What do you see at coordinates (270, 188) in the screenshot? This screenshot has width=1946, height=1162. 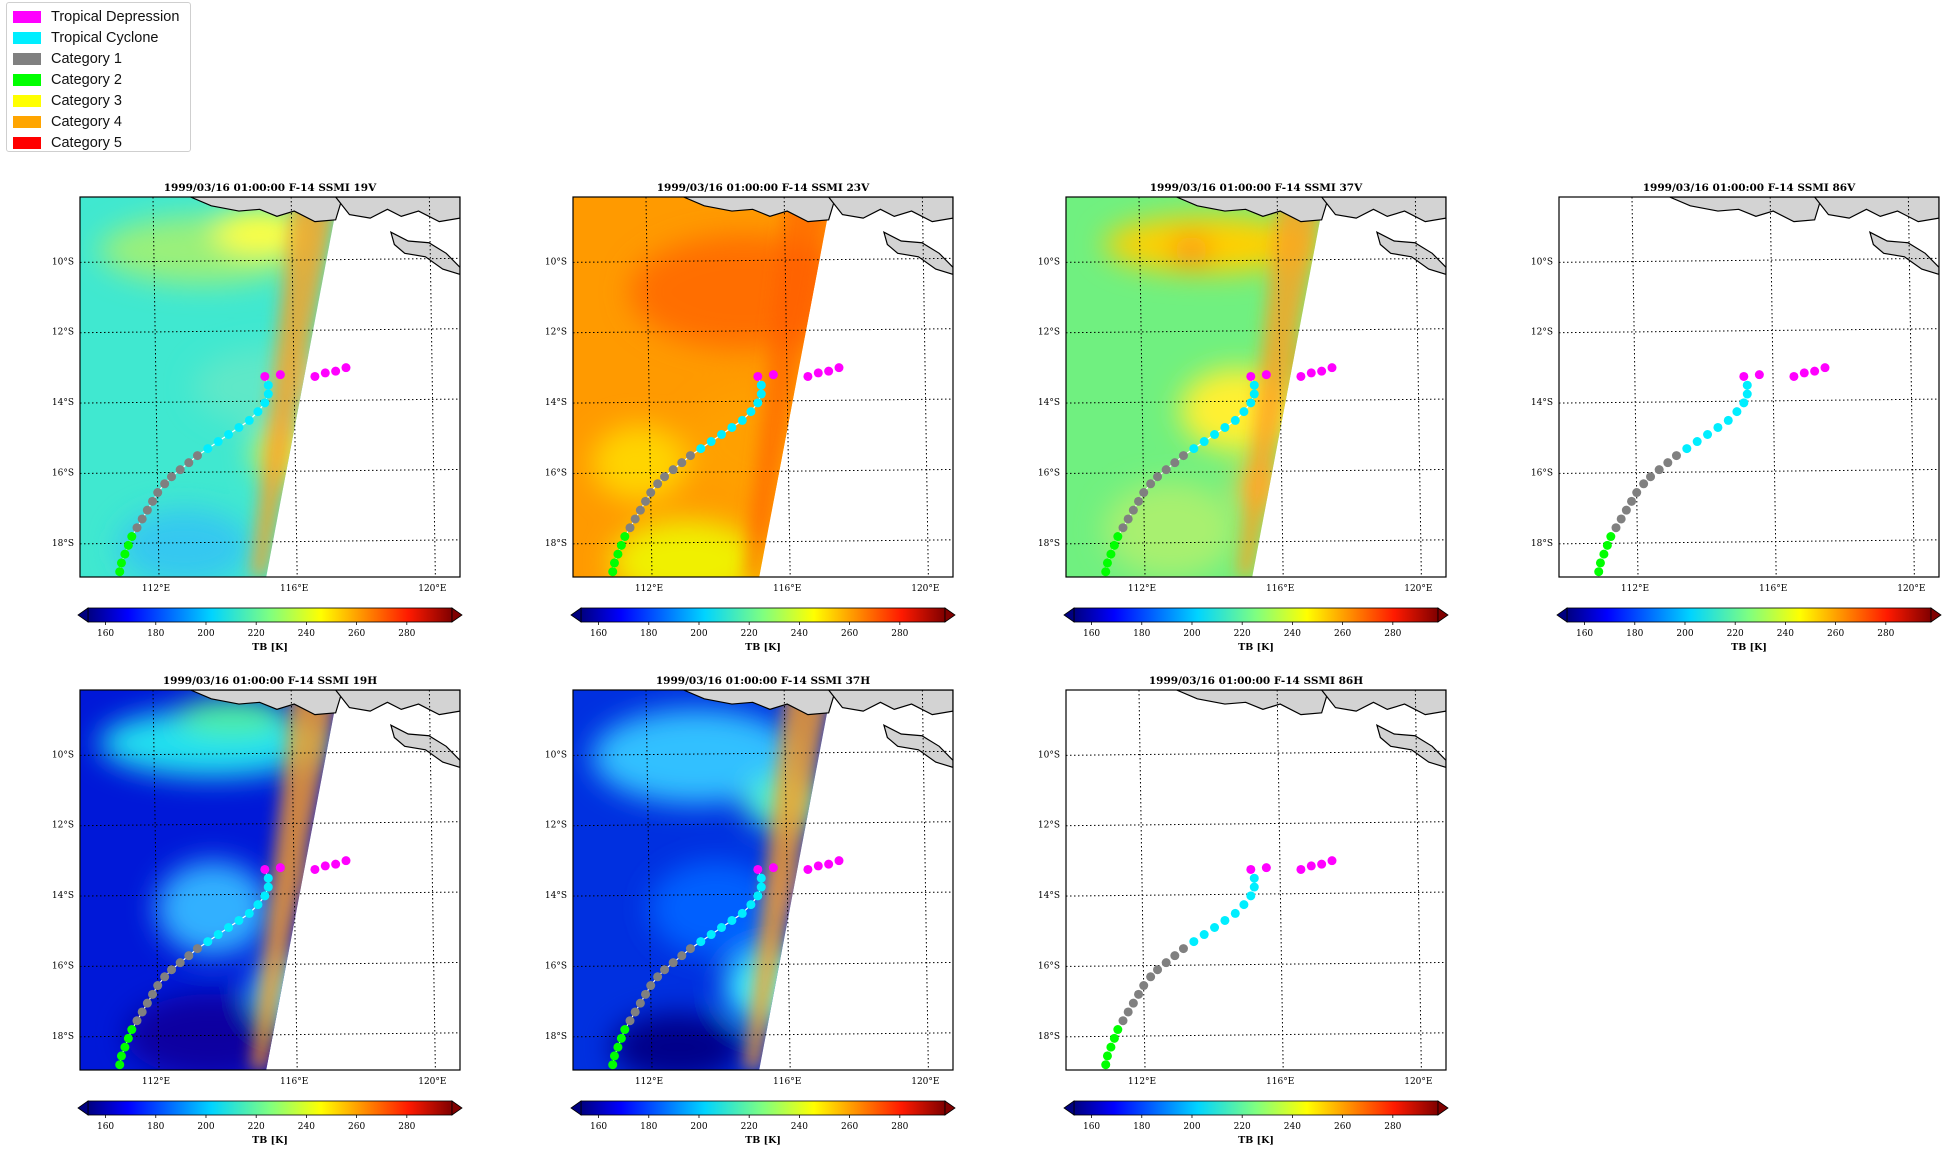 I see `panel-title: 1999/03/16 01:00:00 F-14 SSMI 19V` at bounding box center [270, 188].